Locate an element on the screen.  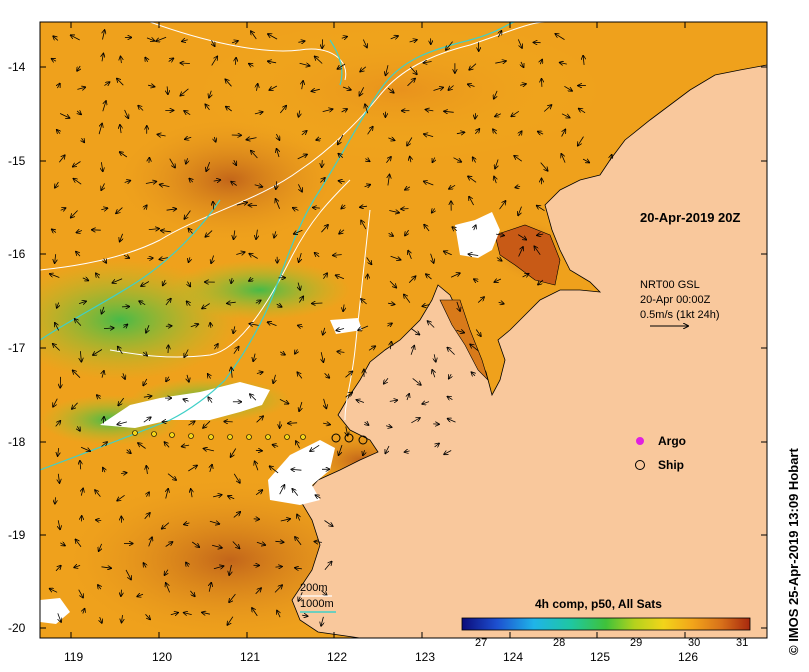
x-tick-label: 125 is located at coordinates (600, 657).